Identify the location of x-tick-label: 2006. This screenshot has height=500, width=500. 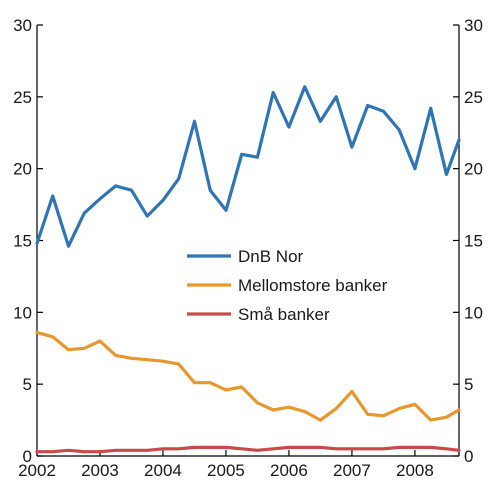
(289, 470).